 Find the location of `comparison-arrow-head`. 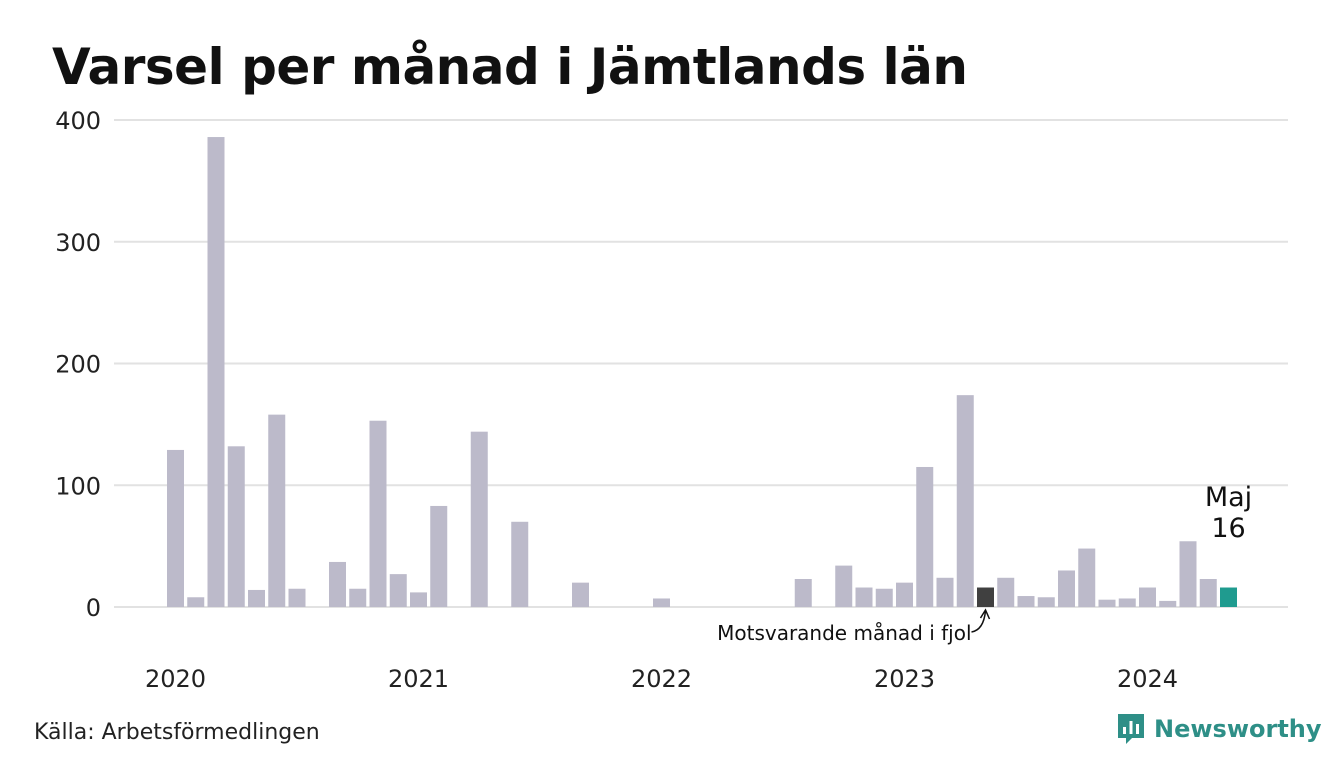

comparison-arrow-head is located at coordinates (985, 614).